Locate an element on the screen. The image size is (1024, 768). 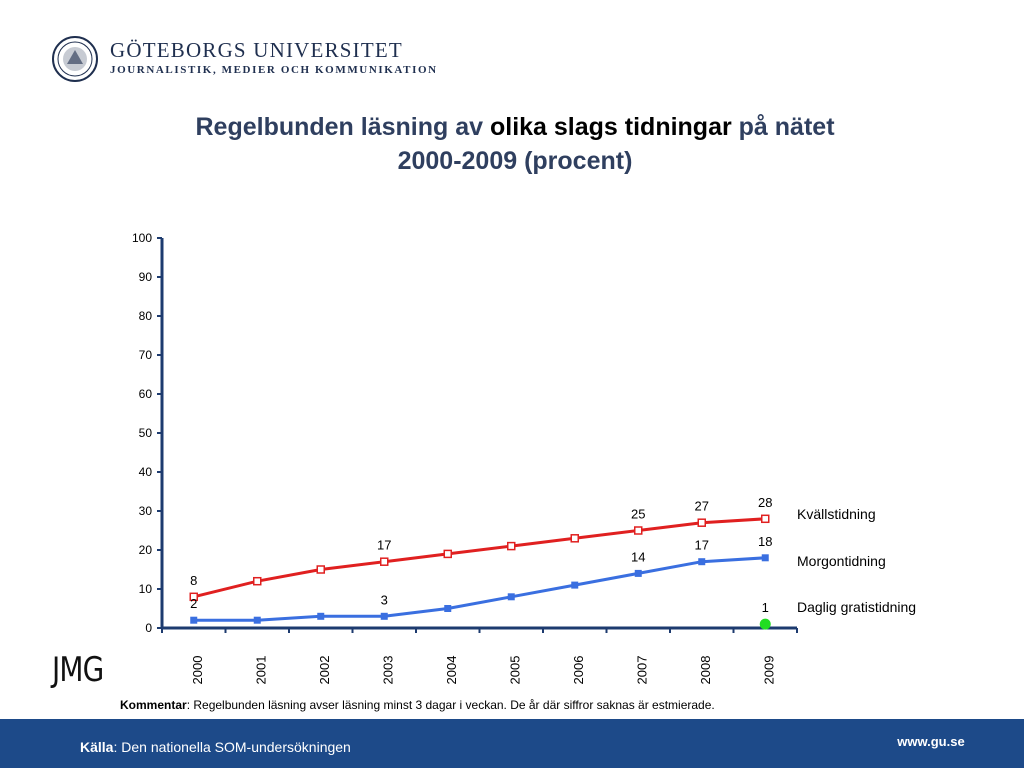
x-tick-label: 2009 is located at coordinates (769, 670).